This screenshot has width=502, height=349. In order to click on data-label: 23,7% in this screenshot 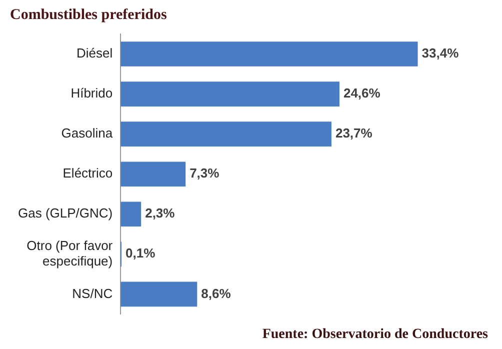, I will do `click(354, 133)`.